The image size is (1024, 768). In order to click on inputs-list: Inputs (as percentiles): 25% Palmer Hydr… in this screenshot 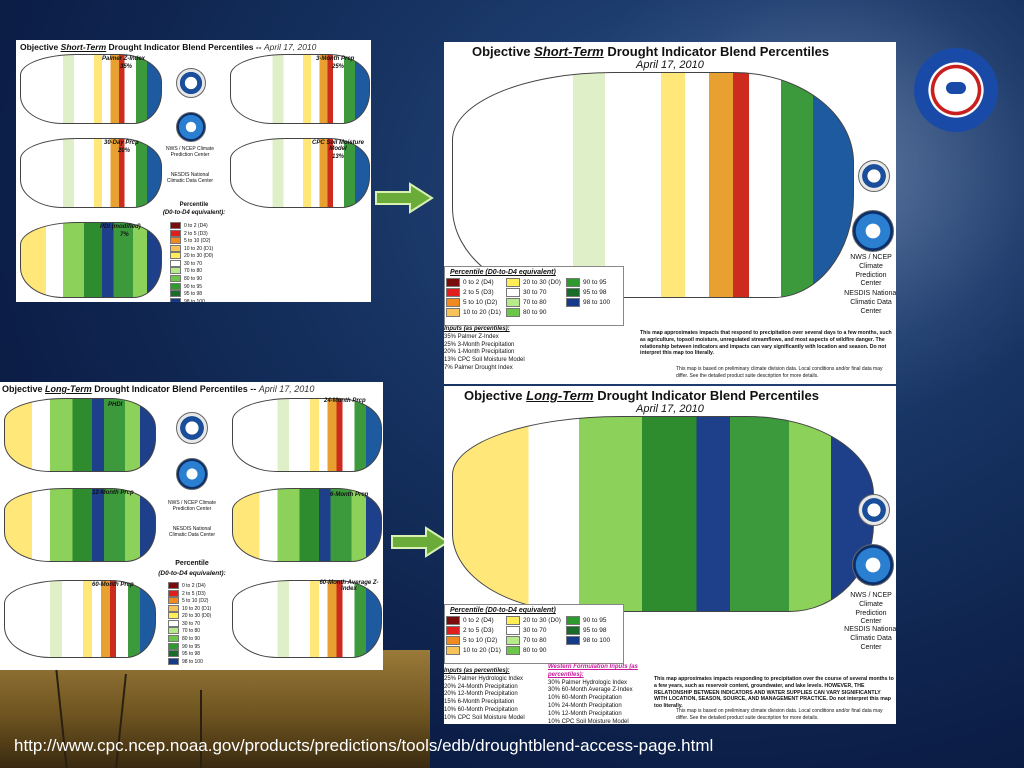, I will do `click(484, 695)`.